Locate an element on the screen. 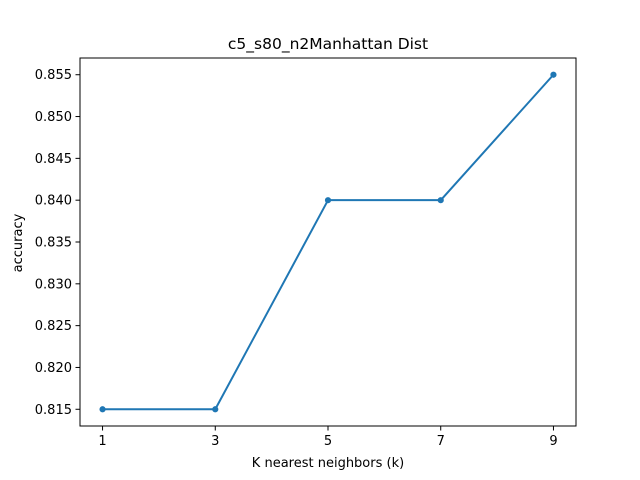 The height and width of the screenshot is (480, 640). y-tick-label: 0.855 is located at coordinates (53, 75).